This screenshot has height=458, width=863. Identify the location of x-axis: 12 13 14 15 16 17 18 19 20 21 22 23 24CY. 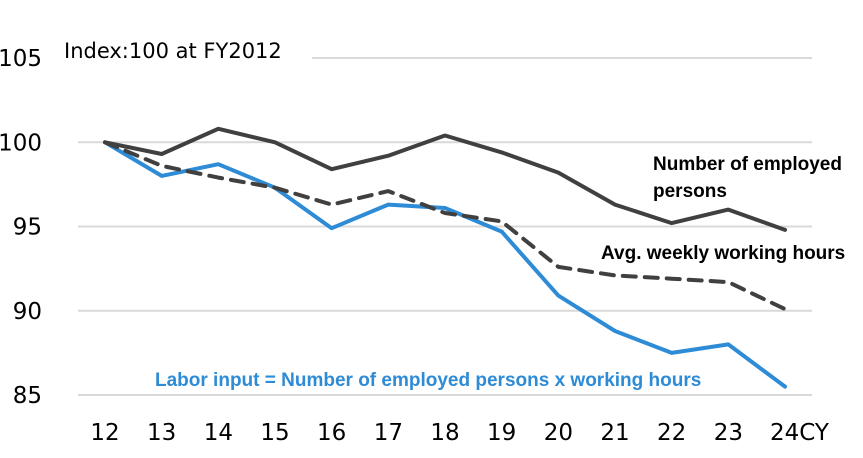
(460, 433).